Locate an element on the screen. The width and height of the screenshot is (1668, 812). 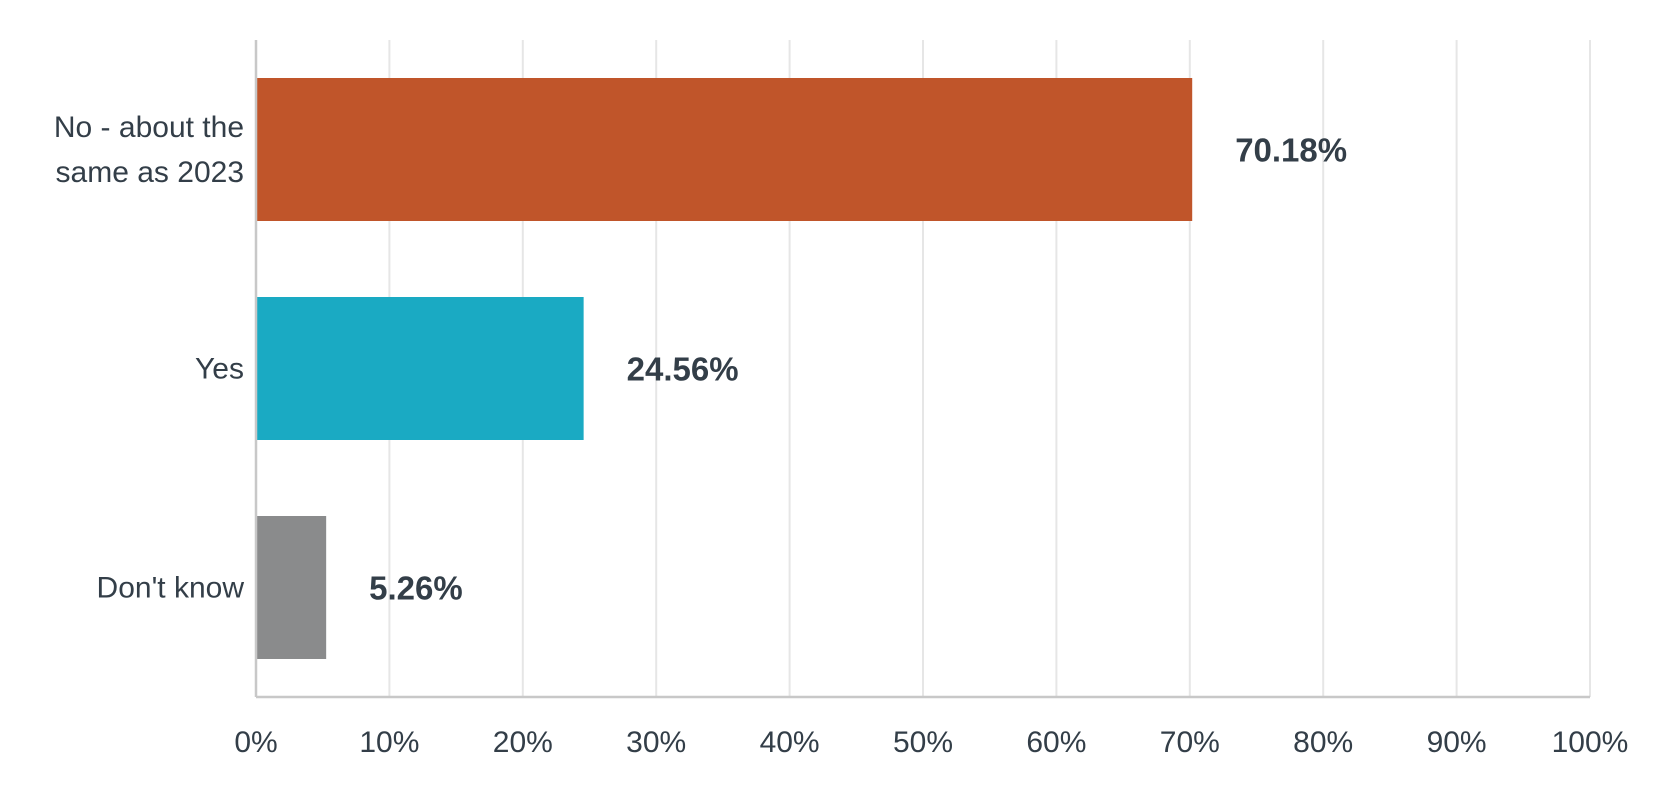
category-label: No - about the is located at coordinates (149, 127).